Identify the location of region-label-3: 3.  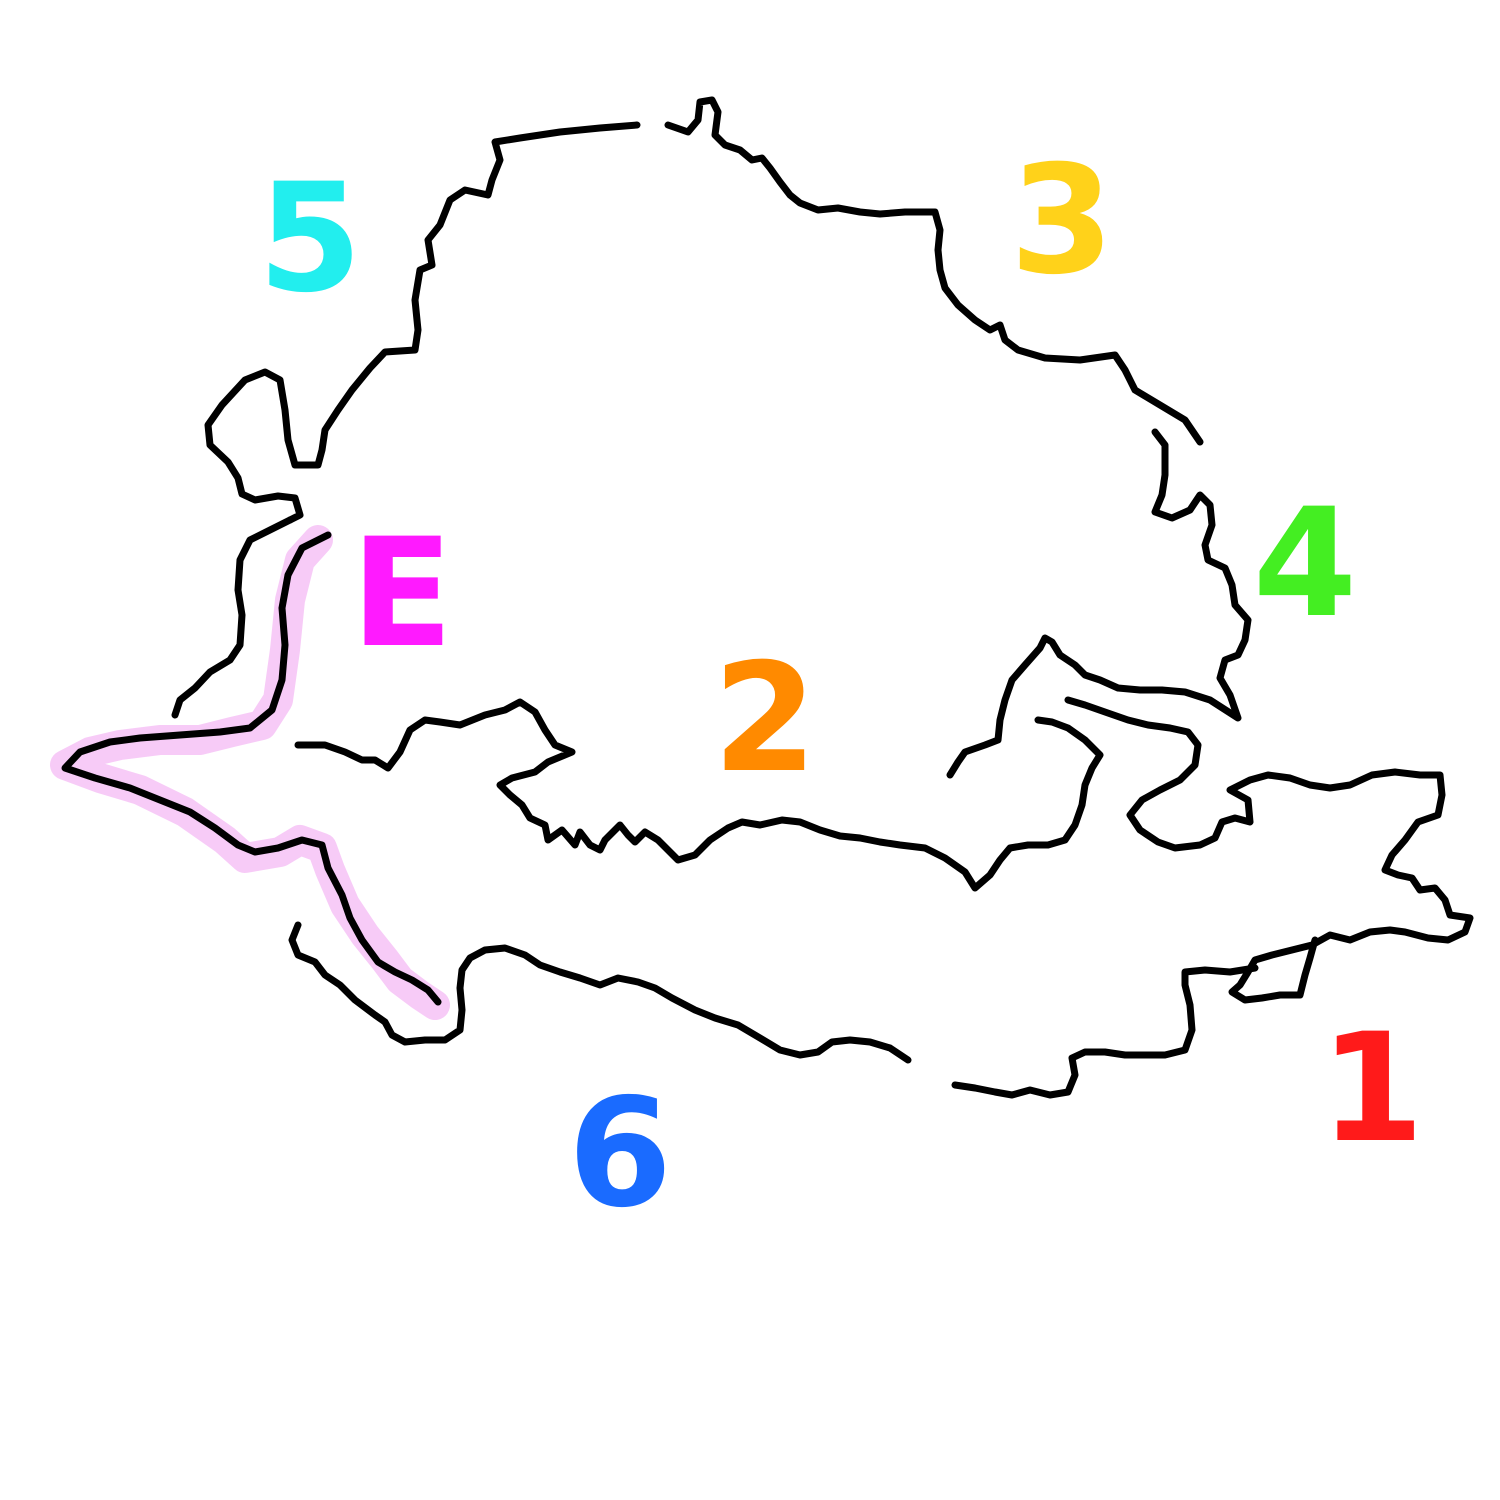
(1062, 221).